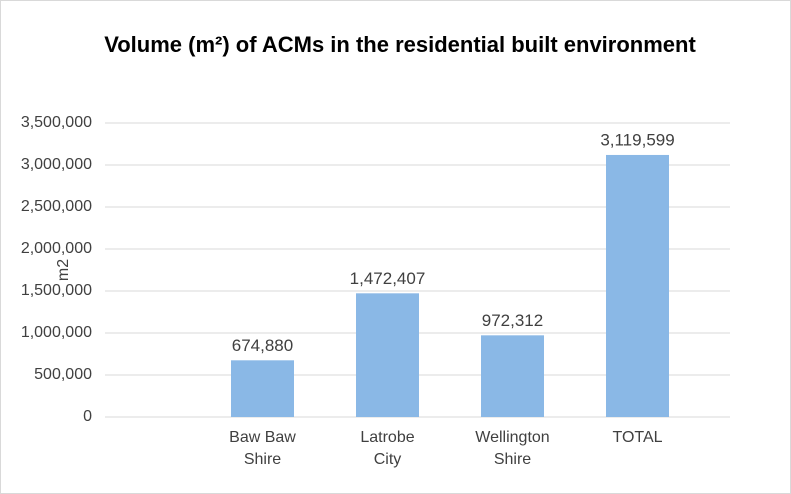  What do you see at coordinates (387, 448) in the screenshot?
I see `x-tick-label: Latrobe City` at bounding box center [387, 448].